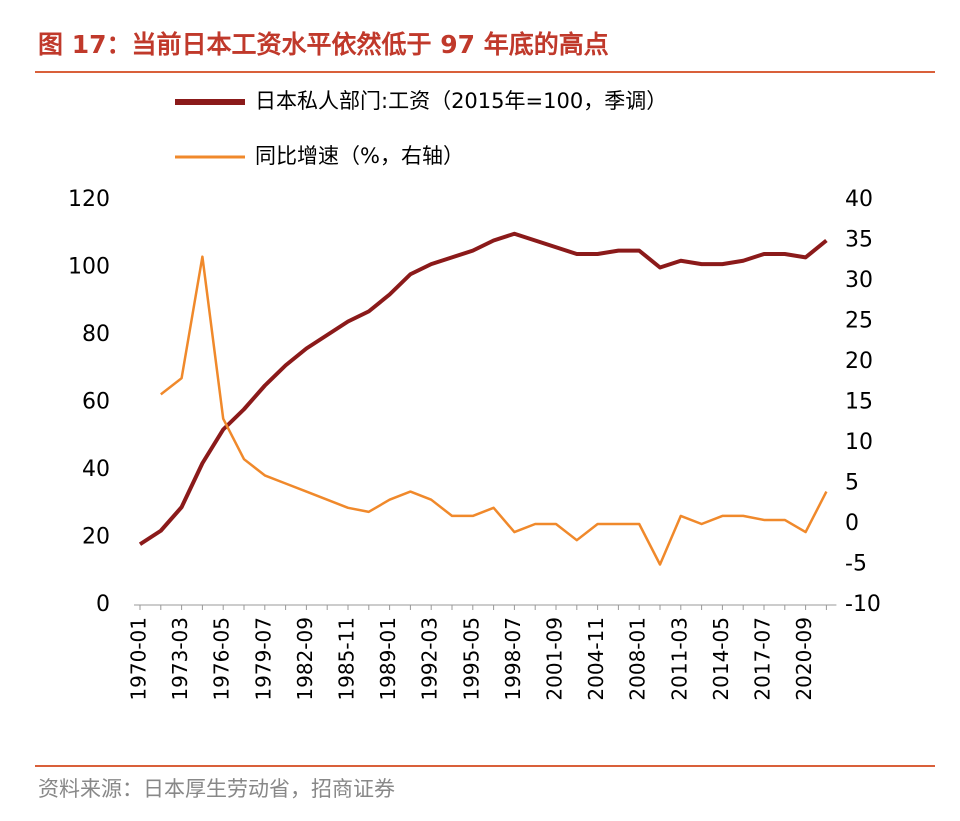 This screenshot has height=821, width=960. Describe the element at coordinates (103, 604) in the screenshot. I see `y-tick-label: 0` at that location.